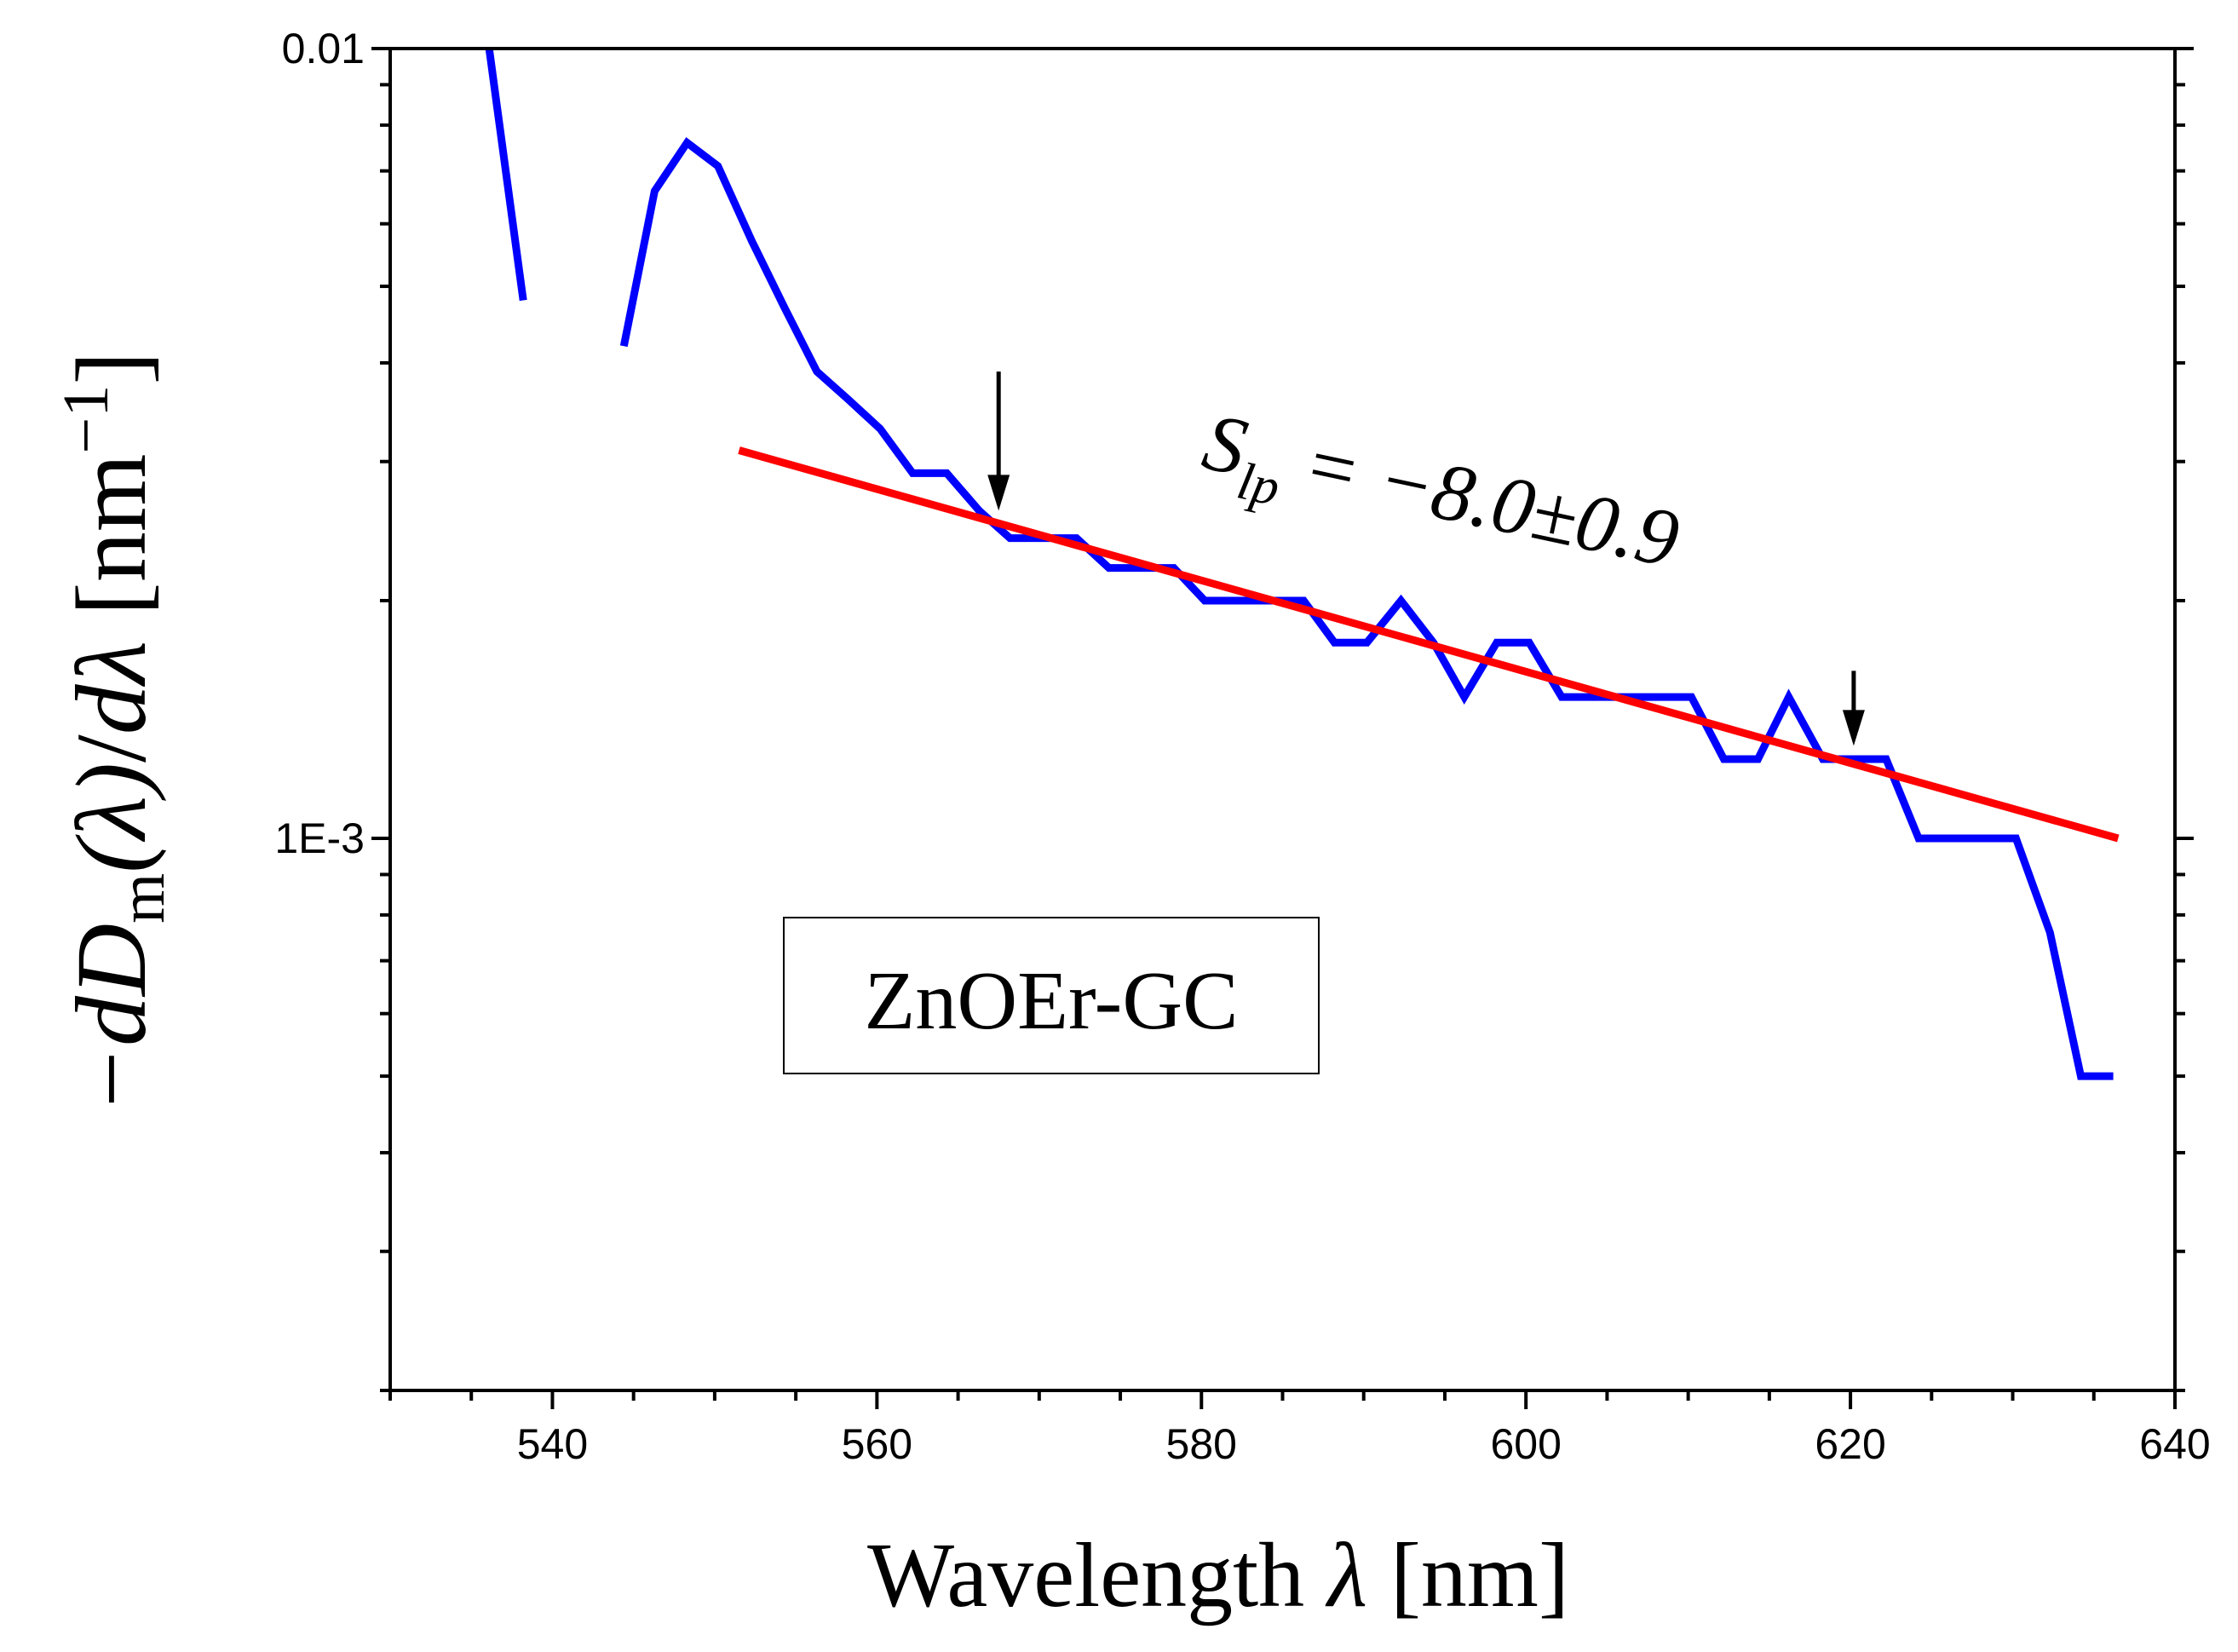 The height and width of the screenshot is (1652, 2238). What do you see at coordinates (111, 961) in the screenshot?
I see `y-title-D: D` at bounding box center [111, 961].